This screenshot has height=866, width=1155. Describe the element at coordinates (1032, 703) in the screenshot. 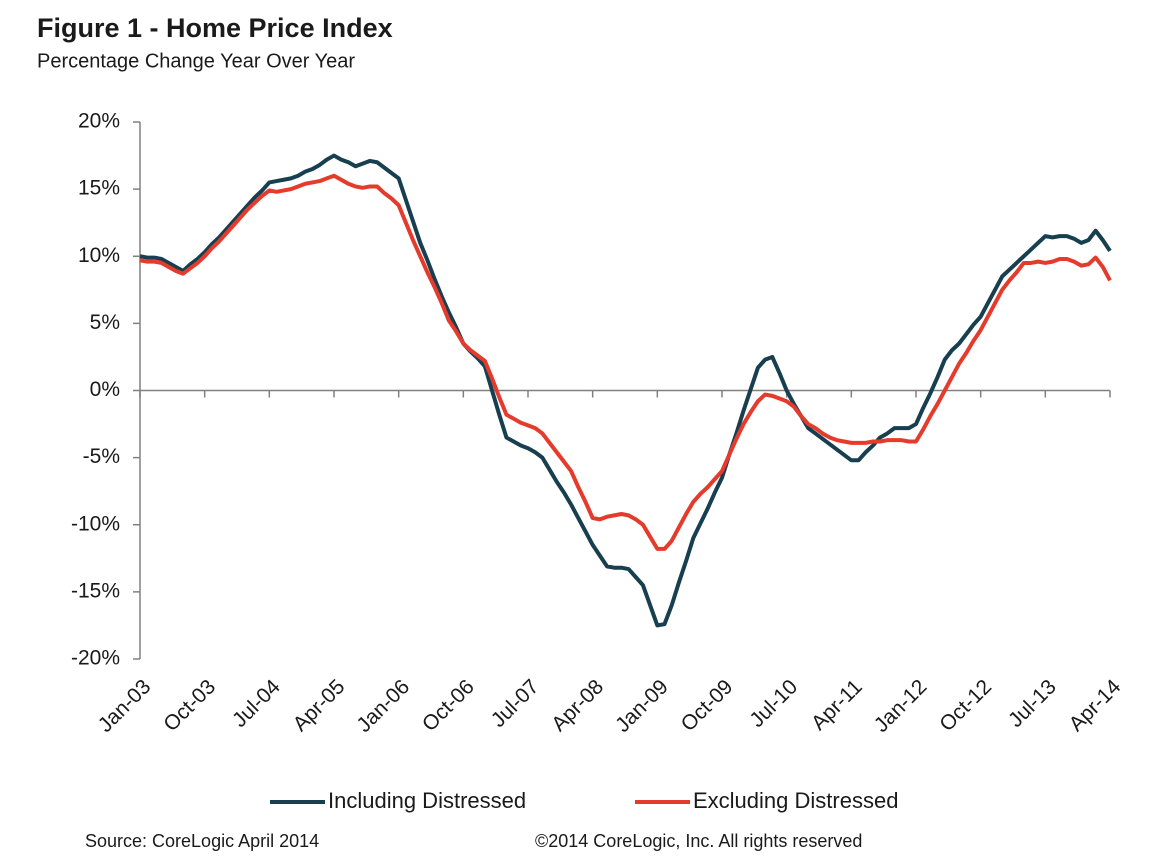

I see `x-tick-label: Jul-13` at that location.